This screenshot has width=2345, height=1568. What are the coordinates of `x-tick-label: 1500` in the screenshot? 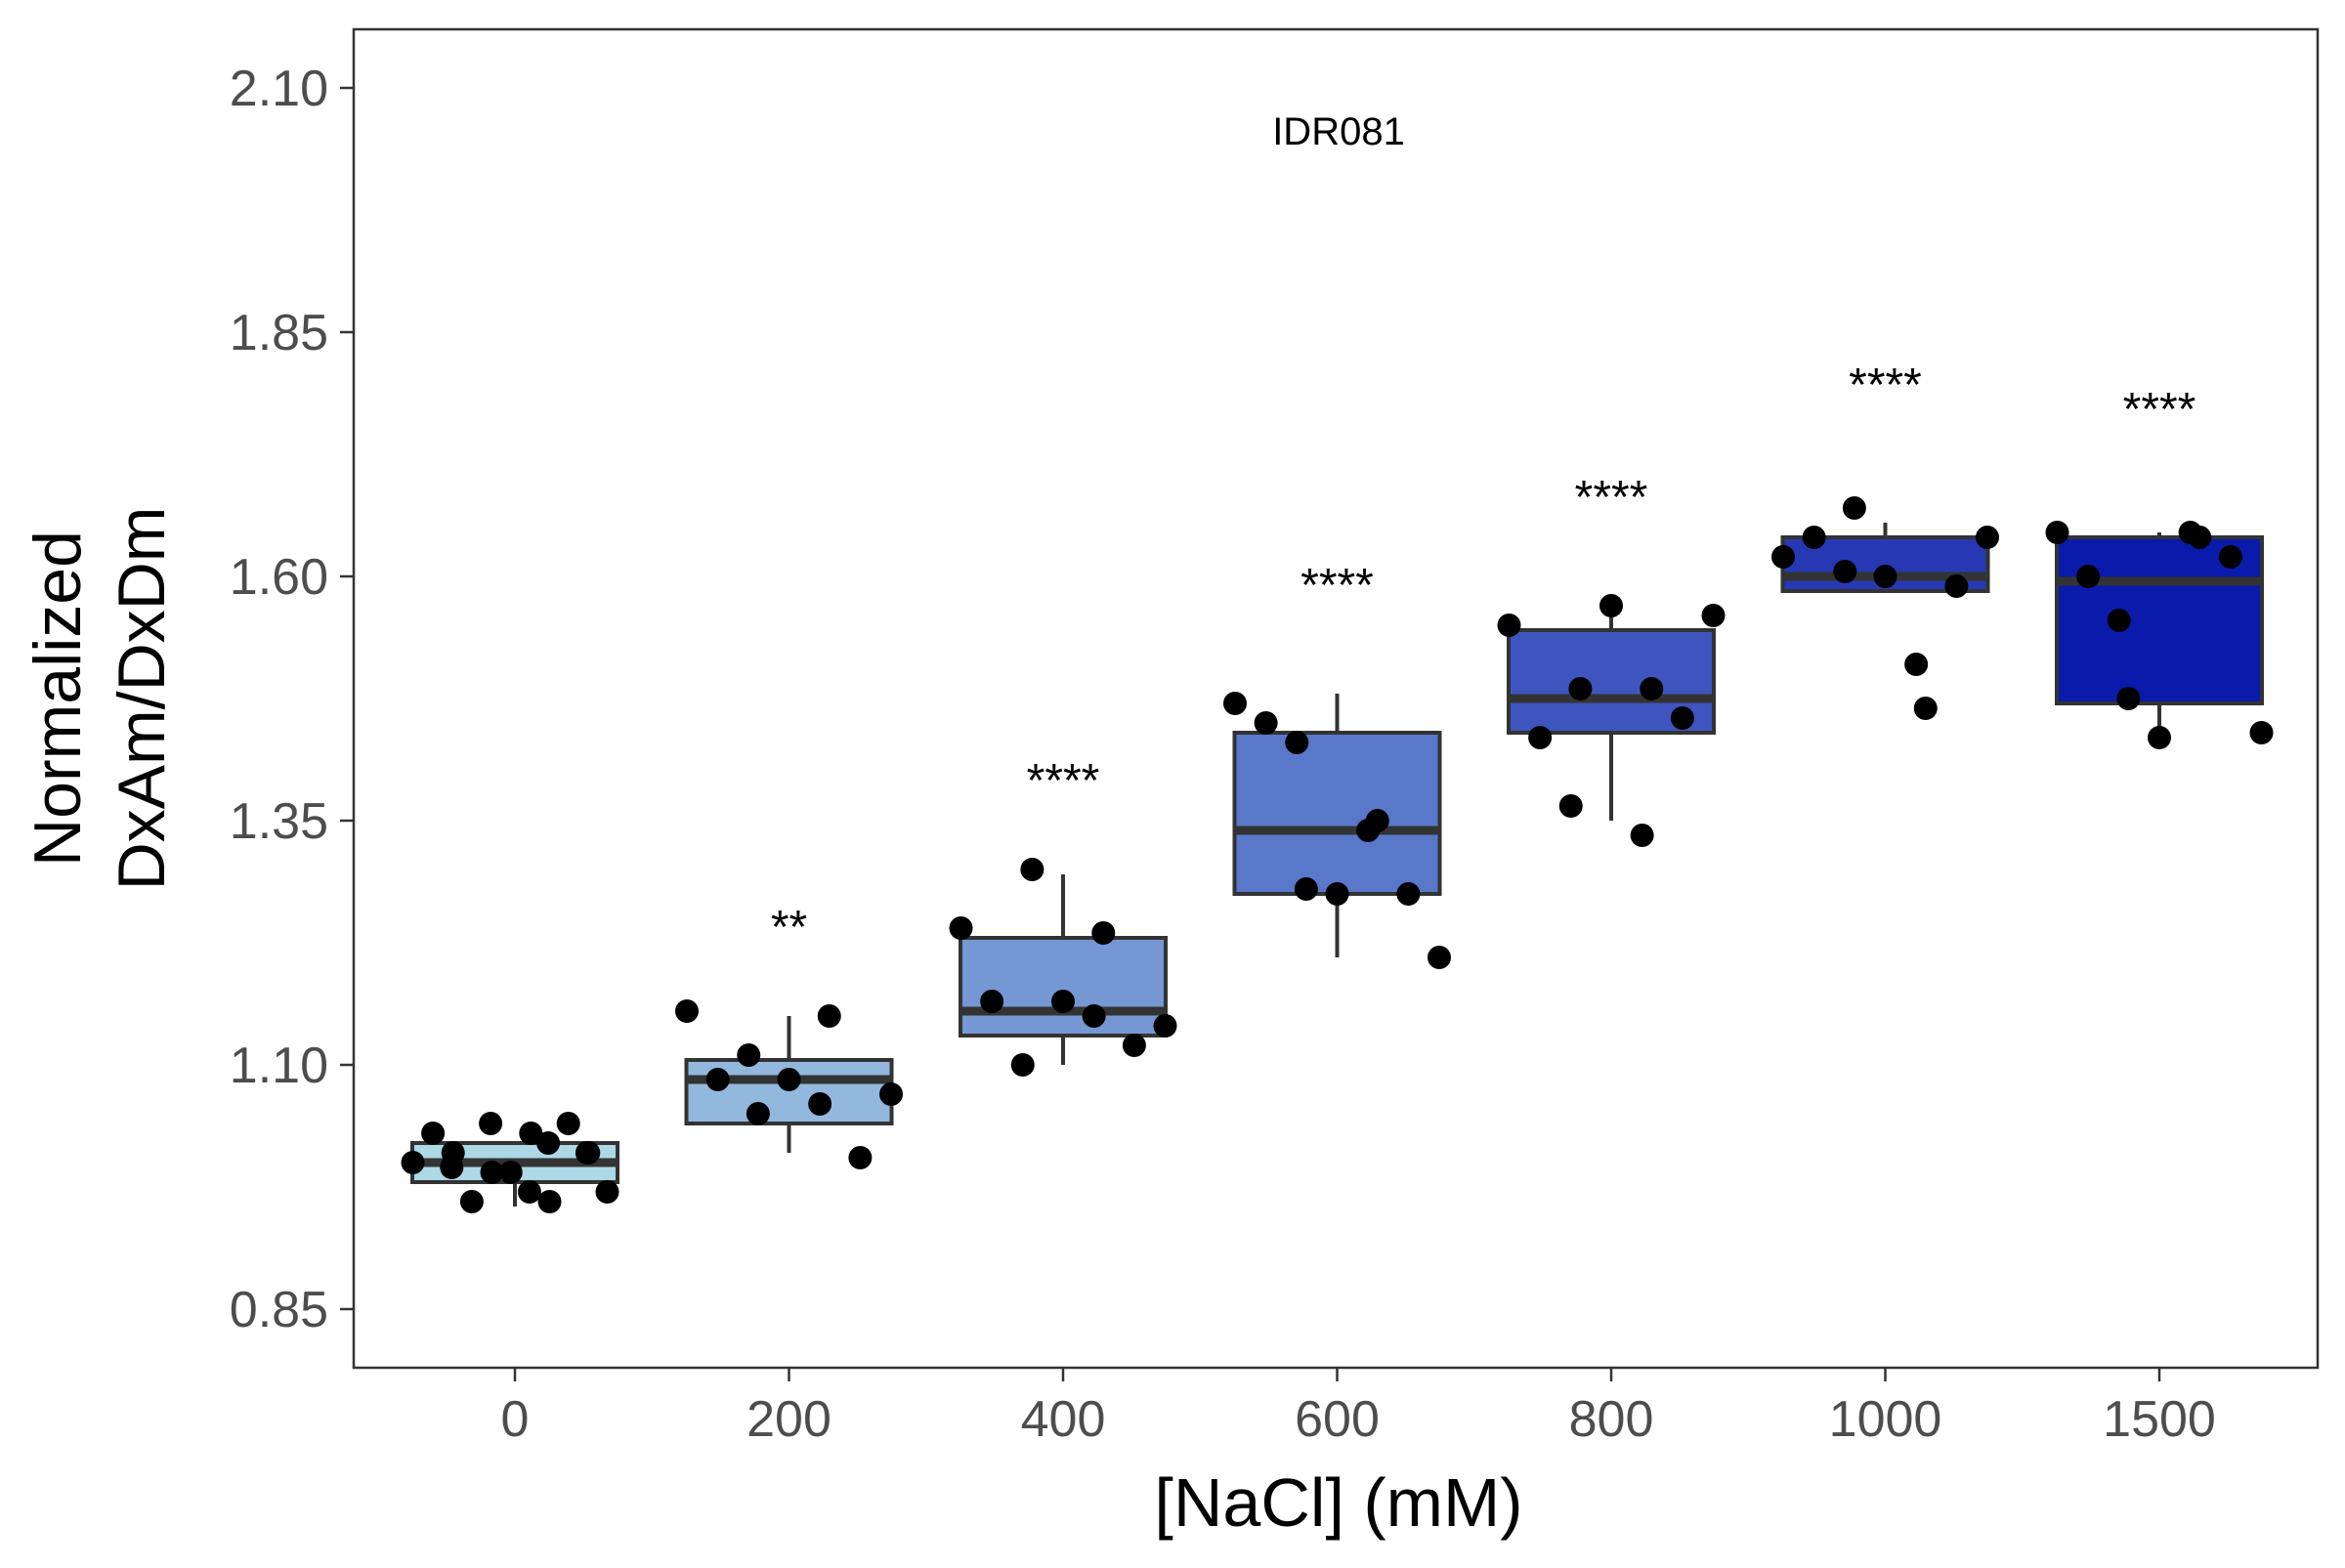 It's located at (2159, 1419).